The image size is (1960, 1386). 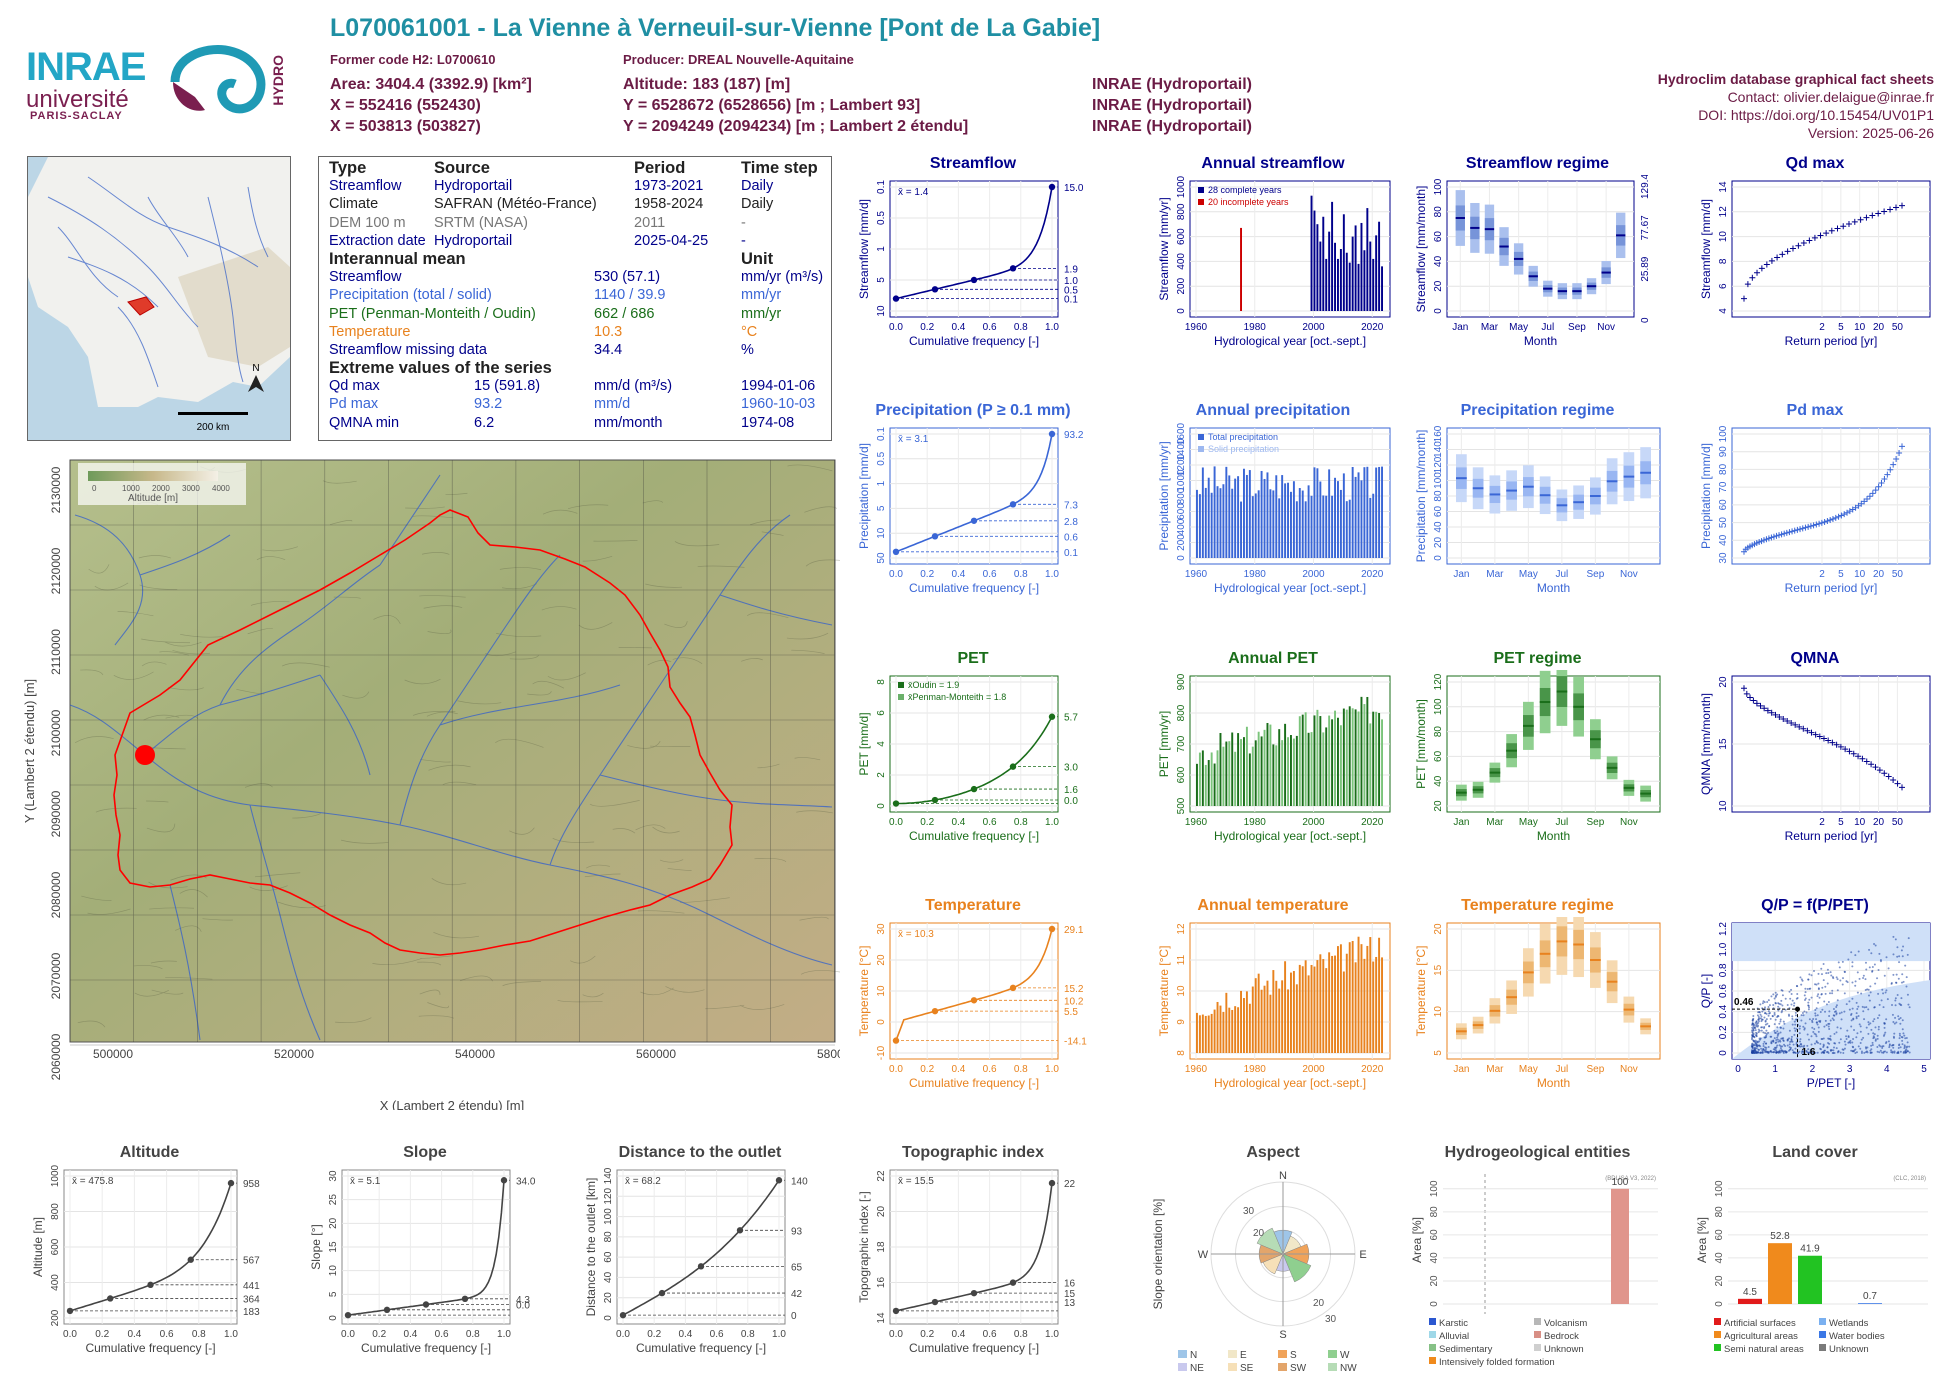 What do you see at coordinates (881, 775) in the screenshot?
I see `y-tick-label: 2` at bounding box center [881, 775].